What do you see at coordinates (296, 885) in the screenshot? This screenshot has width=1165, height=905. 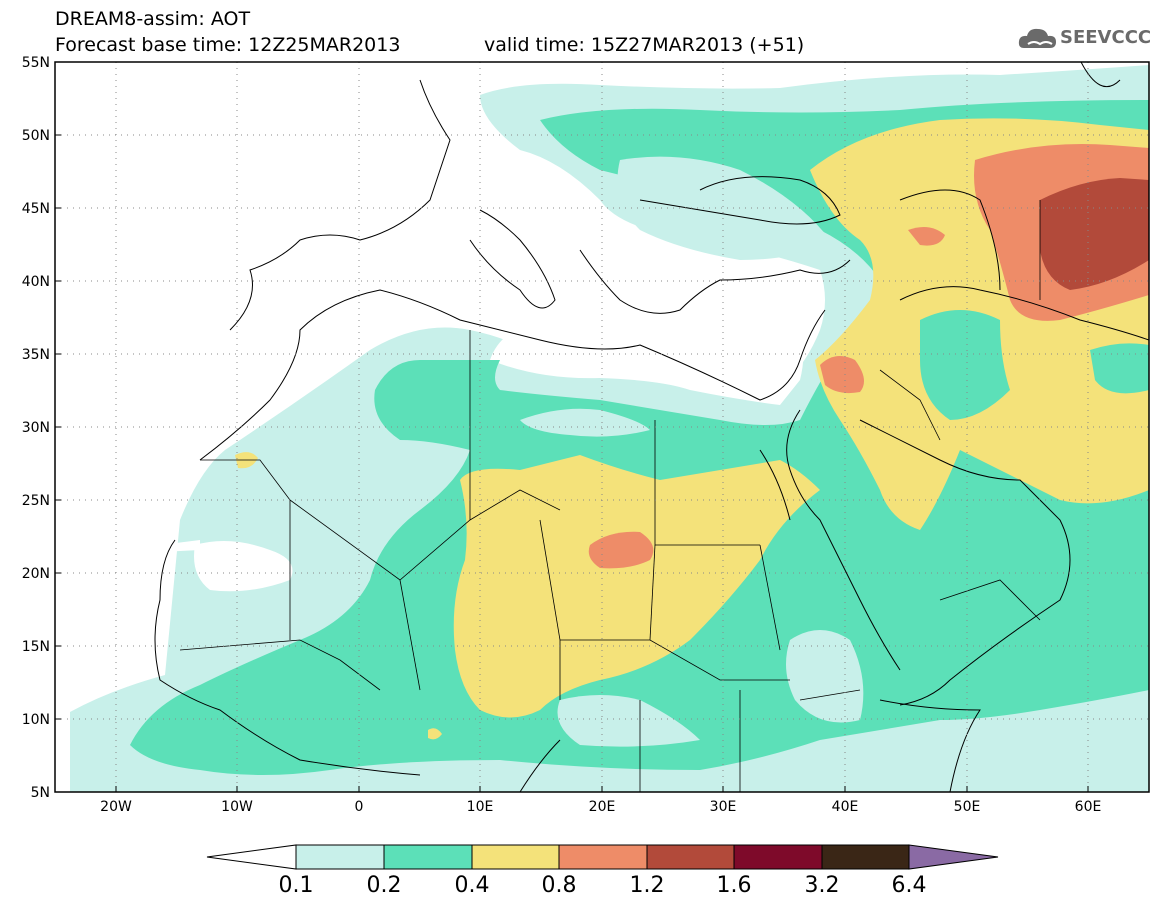 I see `colorbar-label: 0.1` at bounding box center [296, 885].